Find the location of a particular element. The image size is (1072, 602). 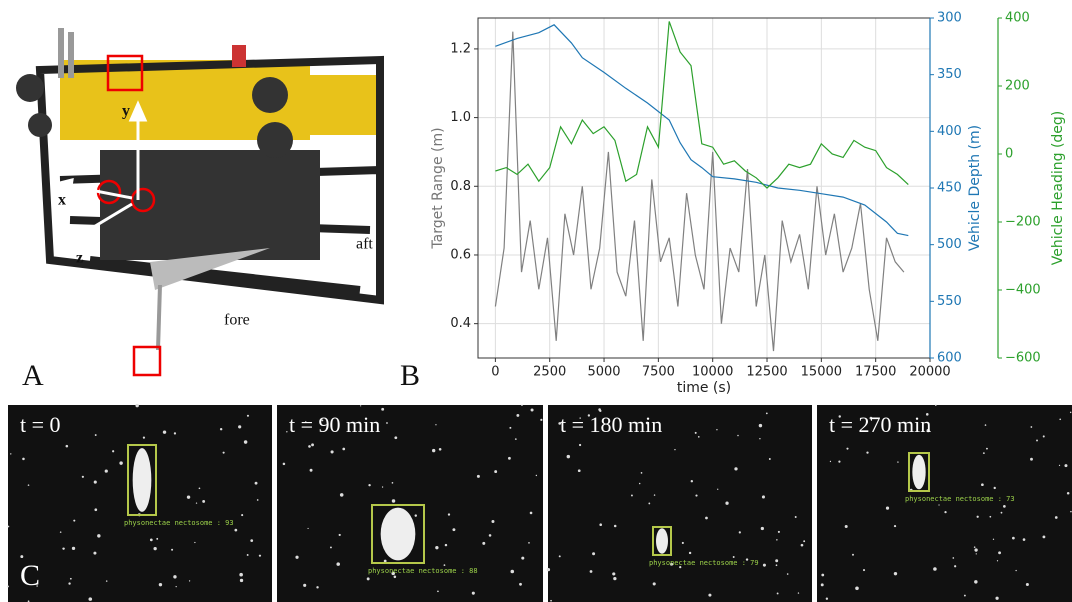

mast is located at coordinates (71, 55).